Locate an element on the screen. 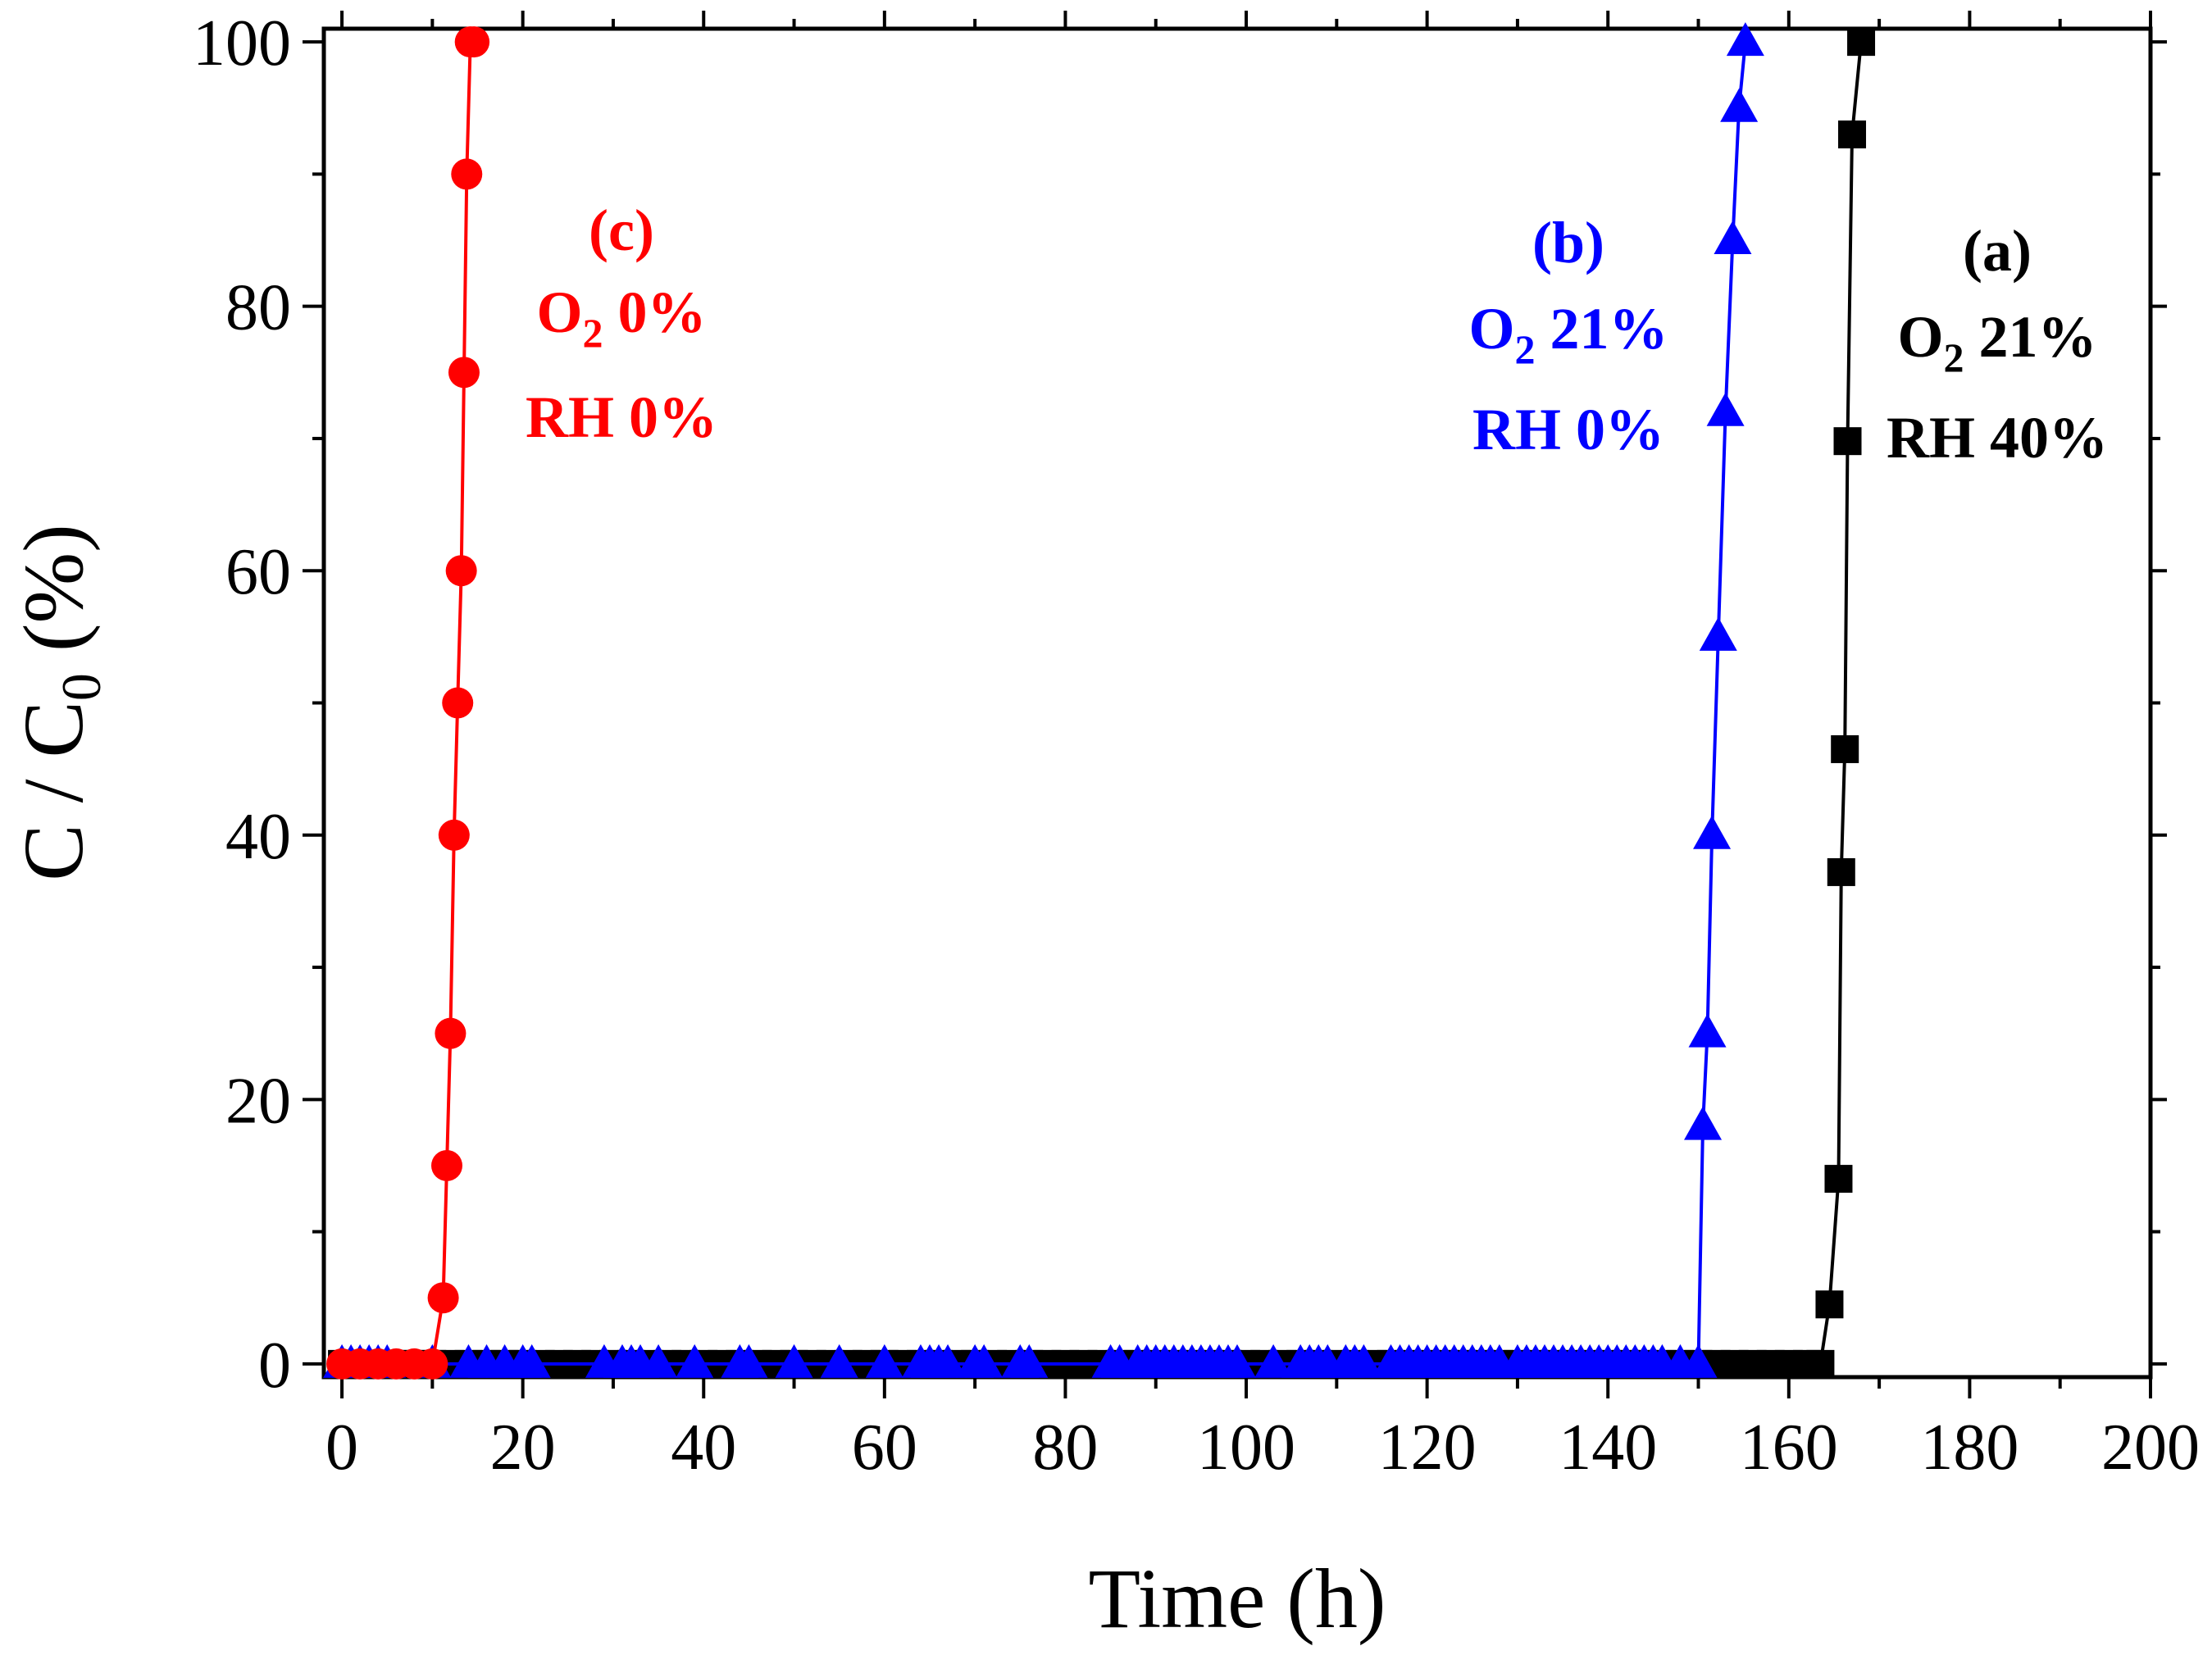  x-tick-label: 0 is located at coordinates (341, 1448).